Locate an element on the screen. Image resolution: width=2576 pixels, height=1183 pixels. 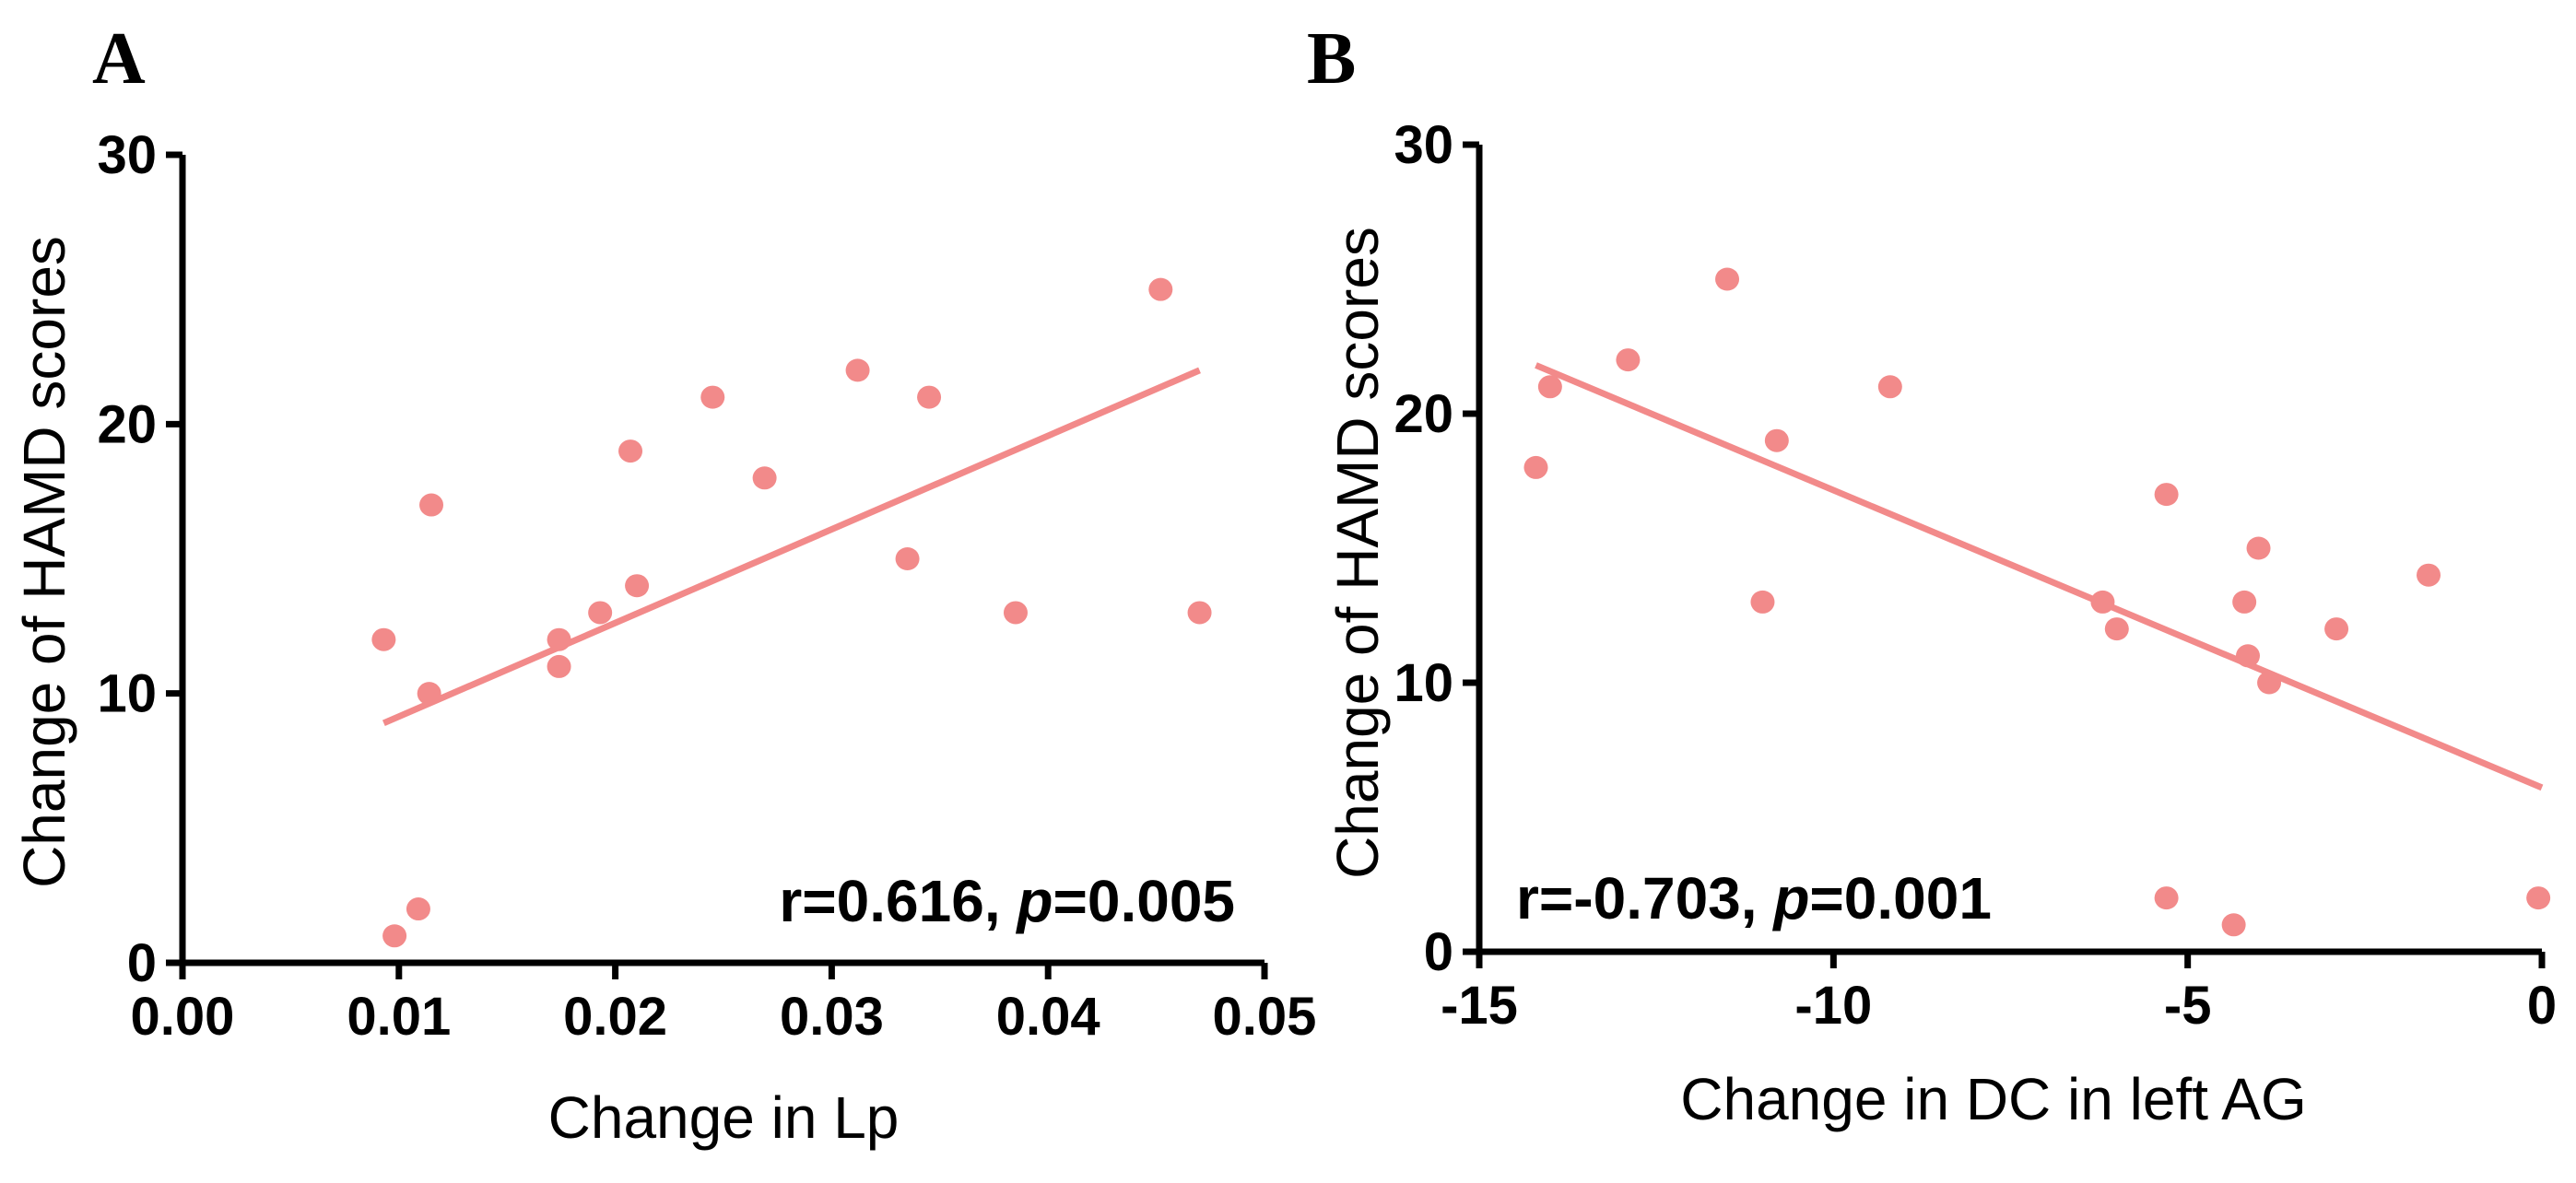
panel-a-p-label: p is located at coordinates (1034, 901).